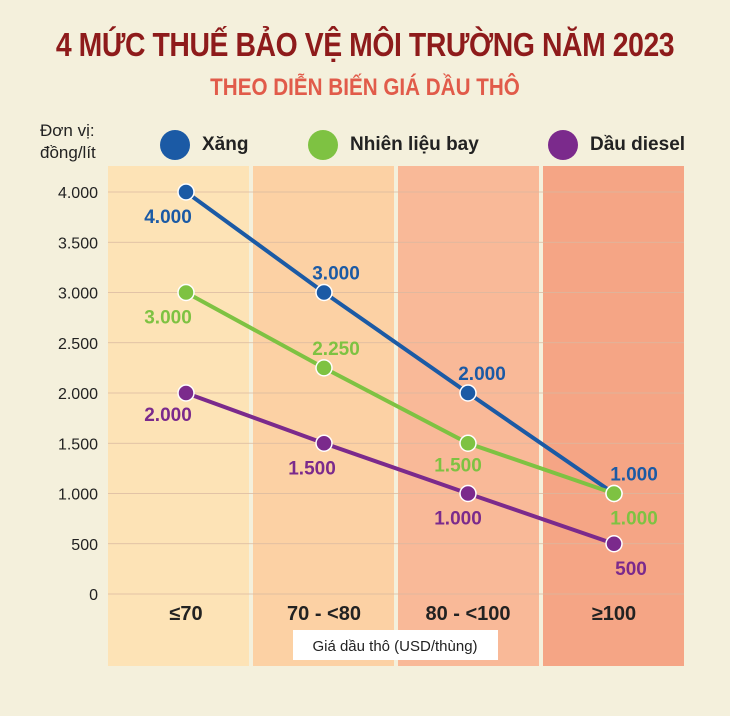 This screenshot has width=730, height=716. What do you see at coordinates (482, 374) in the screenshot?
I see `data-label-xang: 2.000` at bounding box center [482, 374].